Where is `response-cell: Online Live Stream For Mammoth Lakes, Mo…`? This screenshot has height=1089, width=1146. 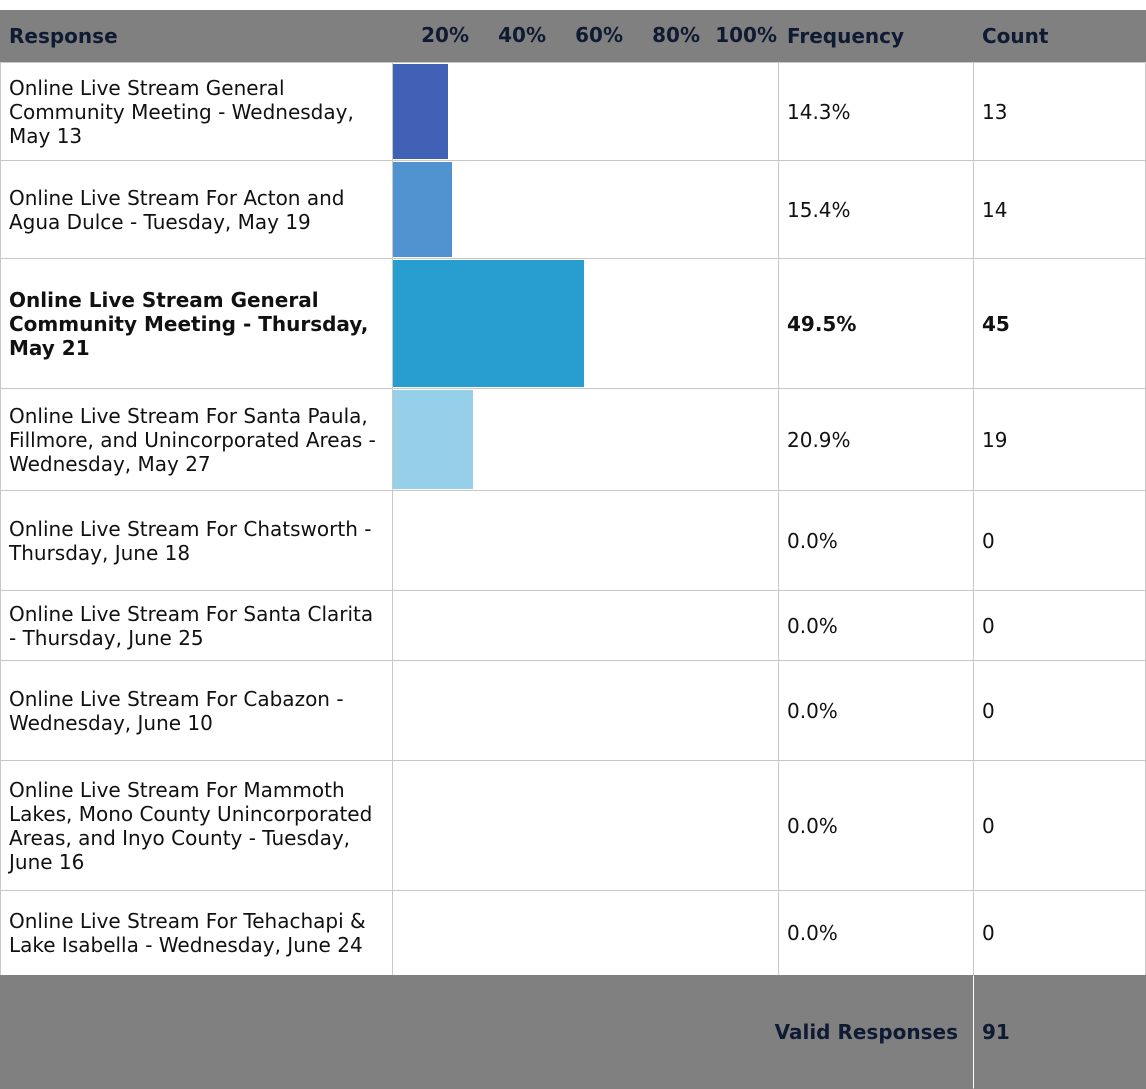
response-cell: Online Live Stream For Mammoth Lakes, Mo… is located at coordinates (196, 825).